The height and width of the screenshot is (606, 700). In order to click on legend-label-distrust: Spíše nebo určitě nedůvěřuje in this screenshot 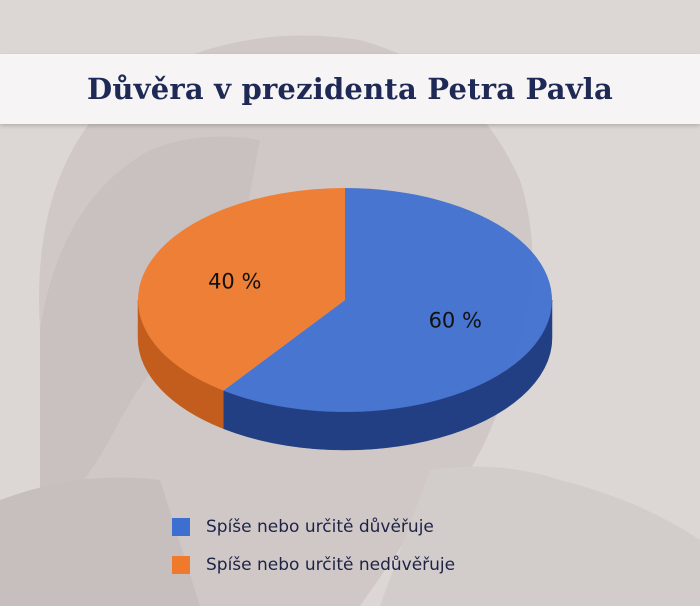, I will do `click(331, 565)`.